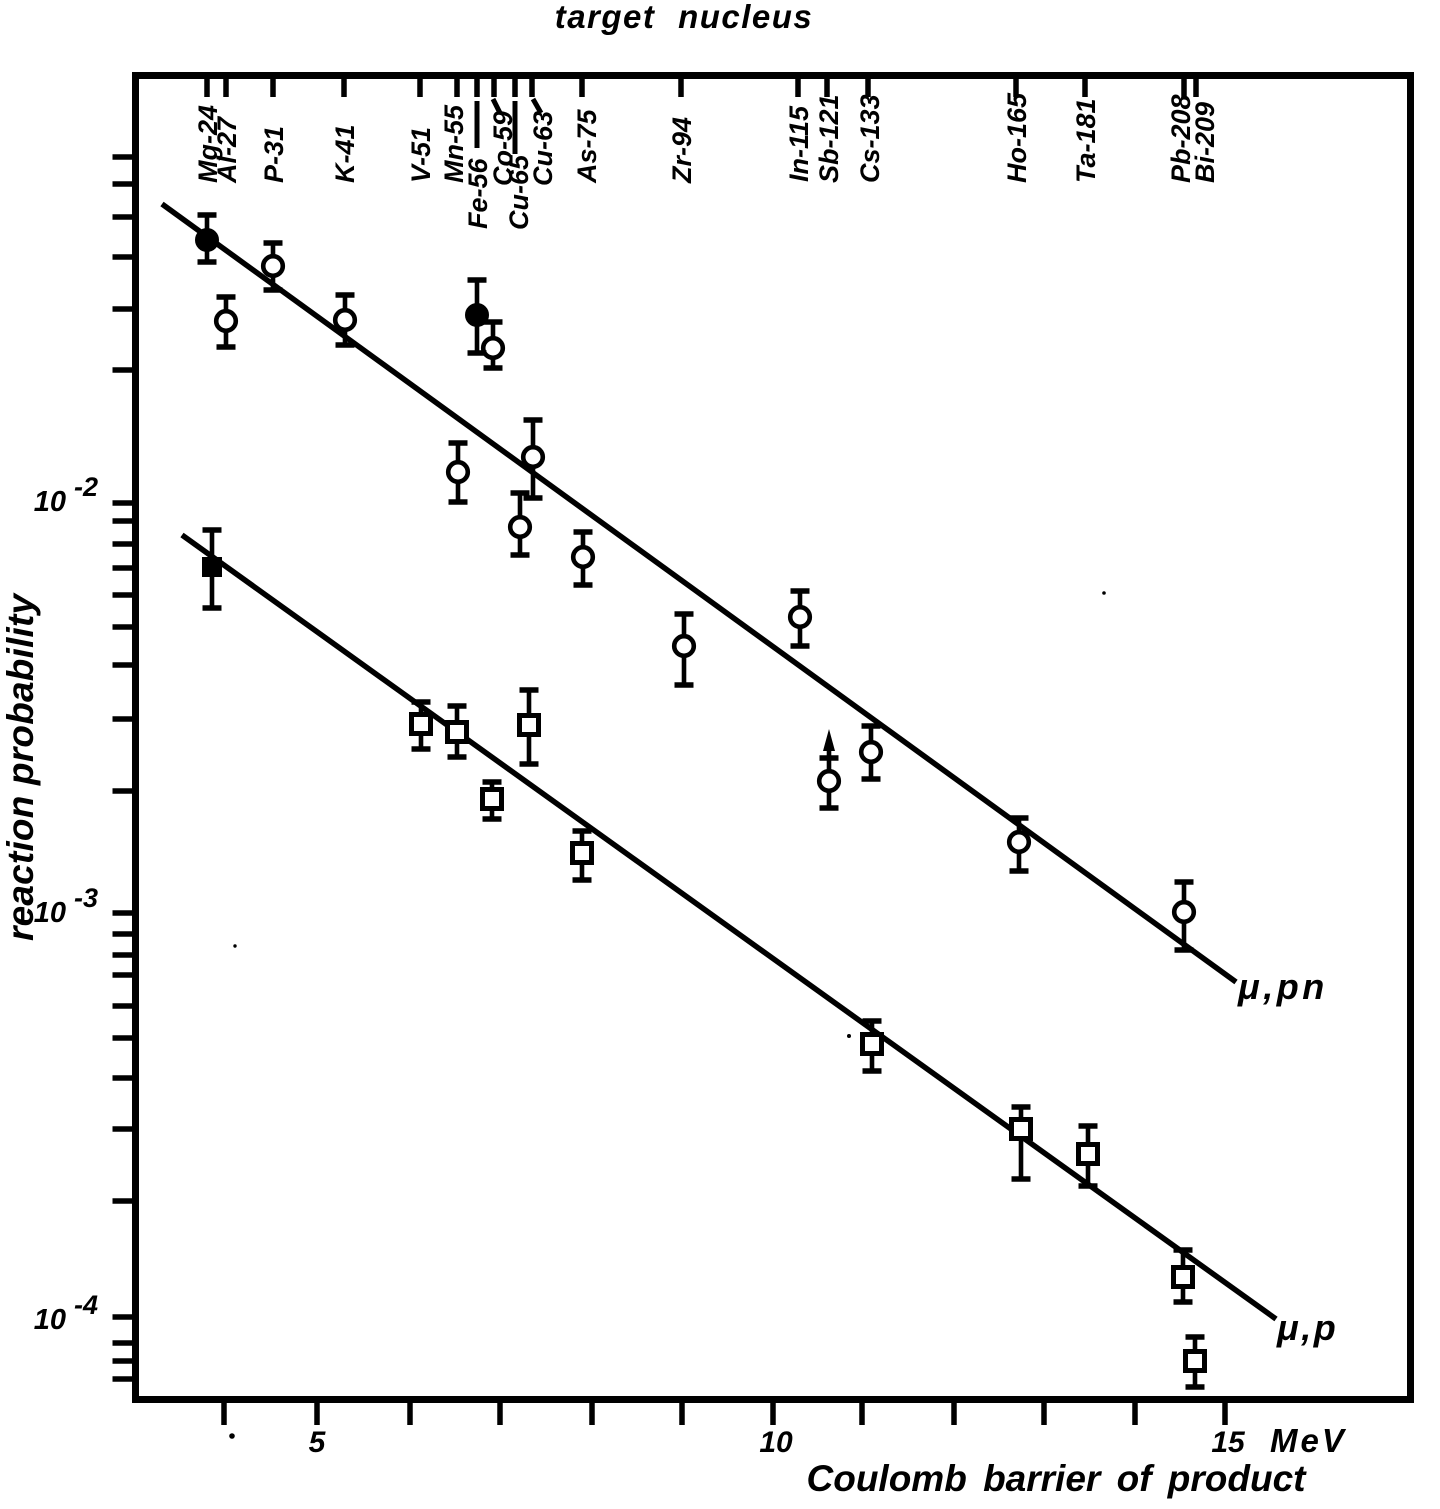 The height and width of the screenshot is (1509, 1440). I want to click on svg-text: Al-27, so click(227, 149).